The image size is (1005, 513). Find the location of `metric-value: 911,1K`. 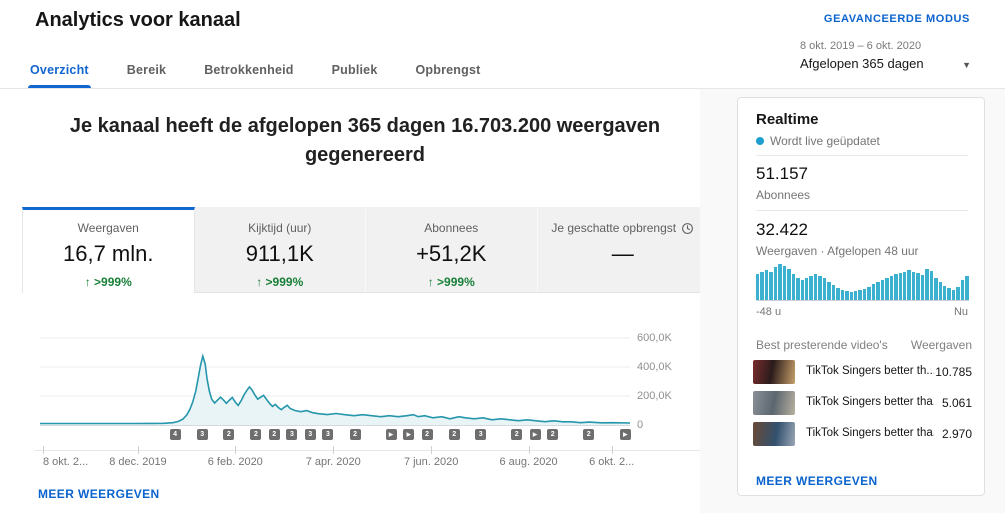

metric-value: 911,1K is located at coordinates (279, 253).